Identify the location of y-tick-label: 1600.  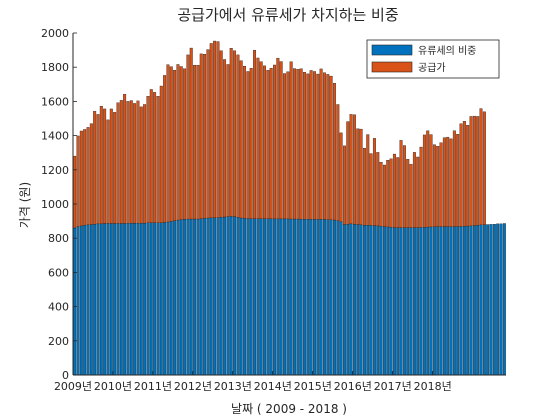
(55, 101).